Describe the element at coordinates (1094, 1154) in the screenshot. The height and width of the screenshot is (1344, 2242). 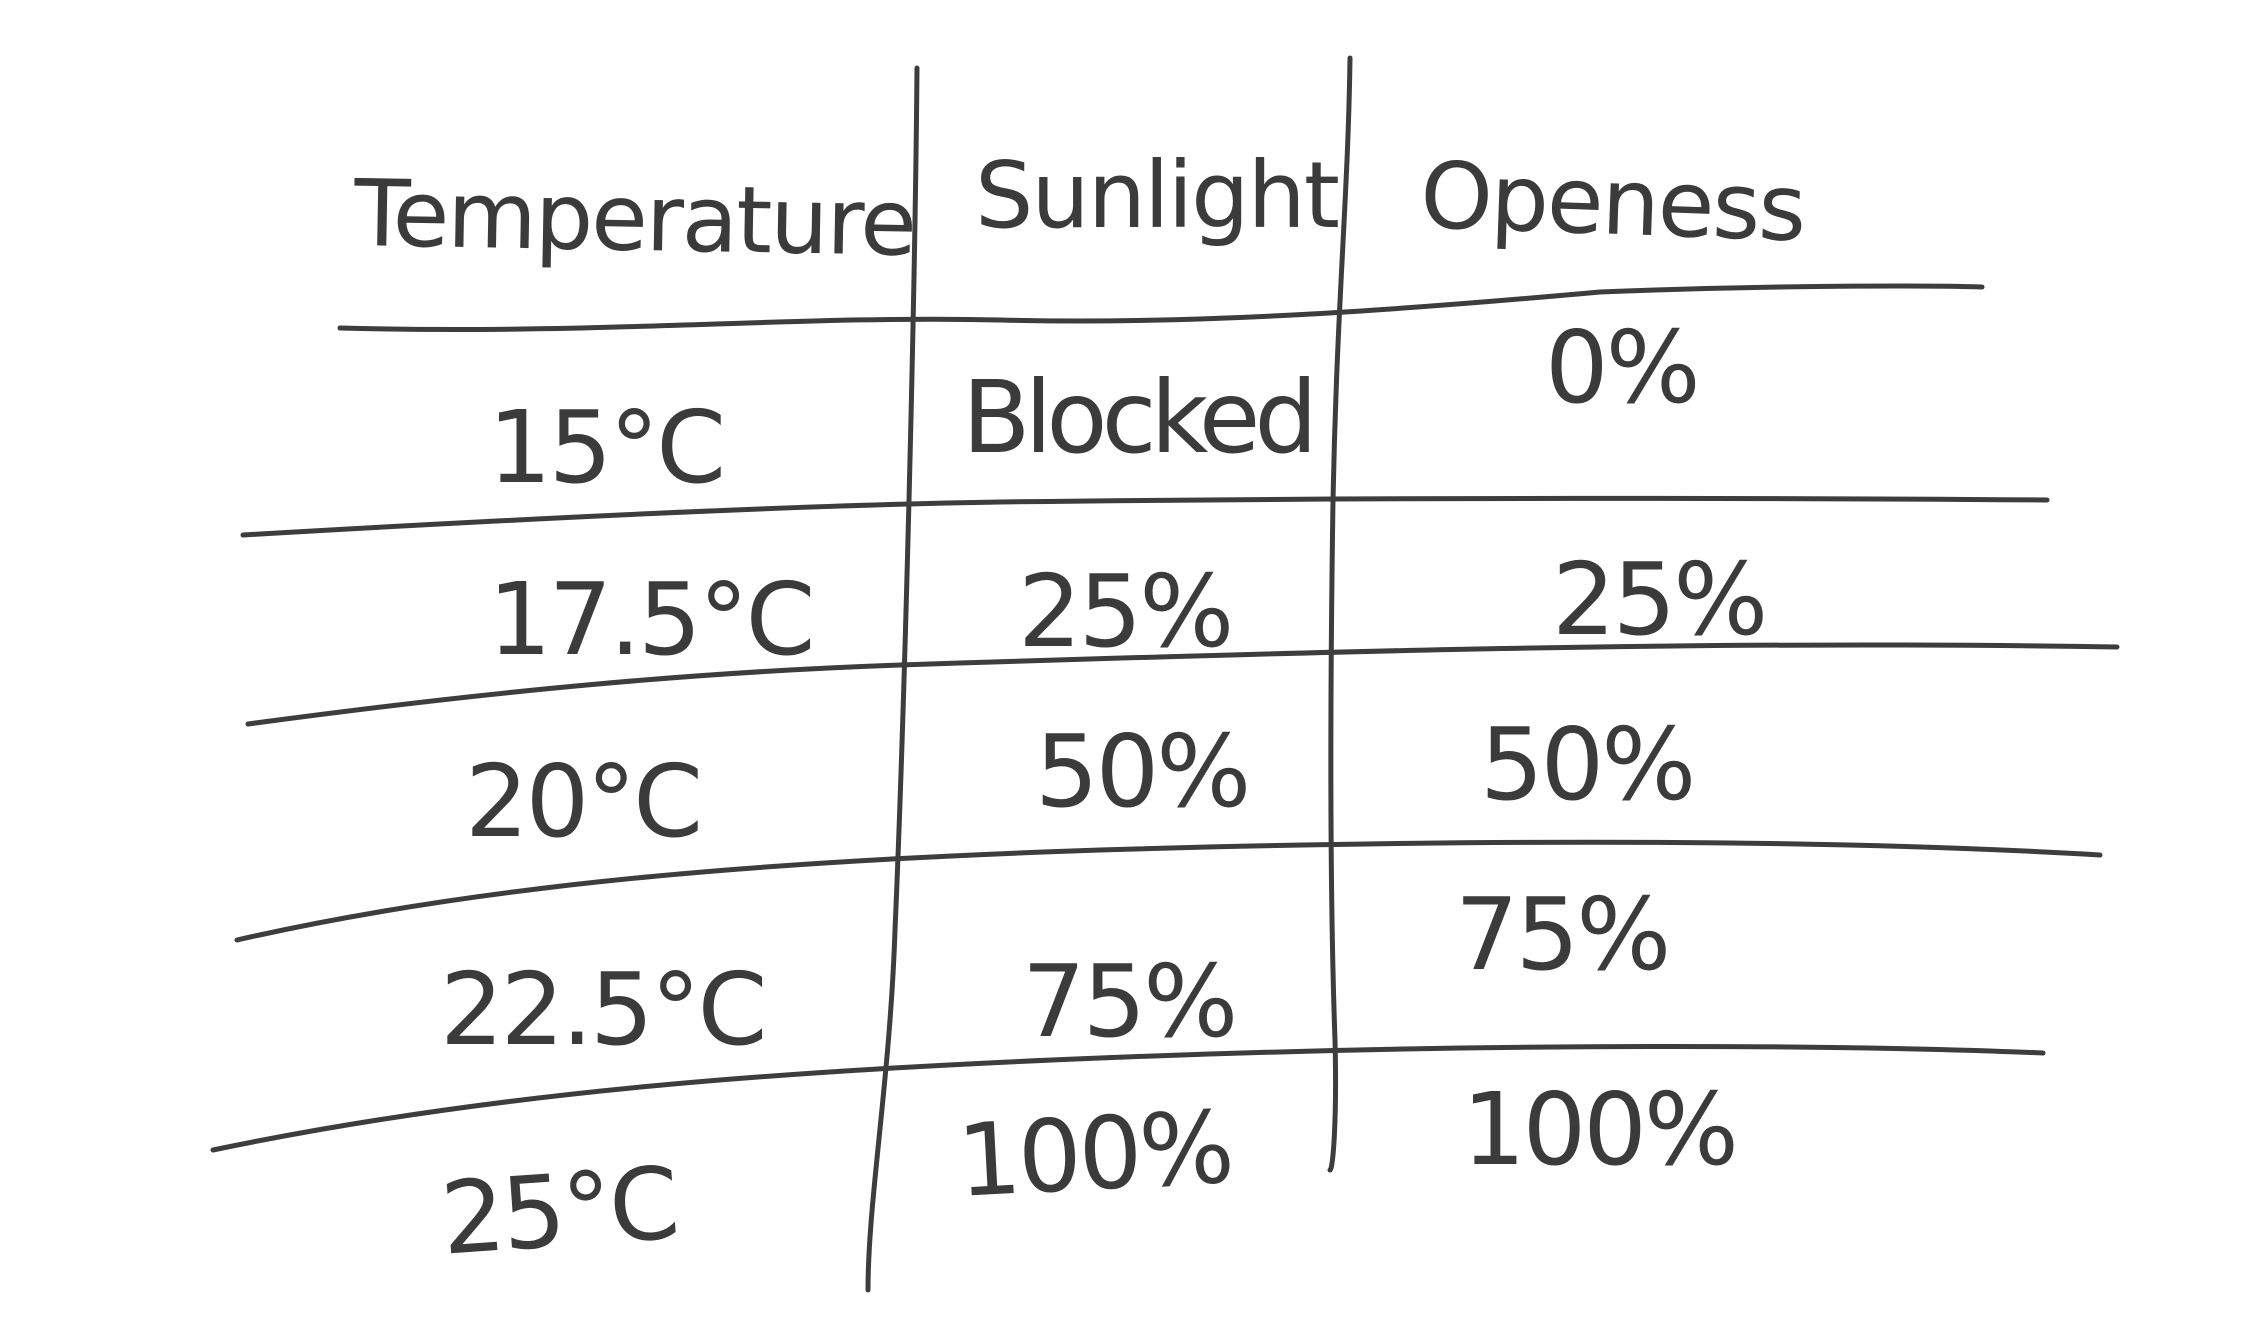
I see `row-5-sunlight: 100%` at that location.